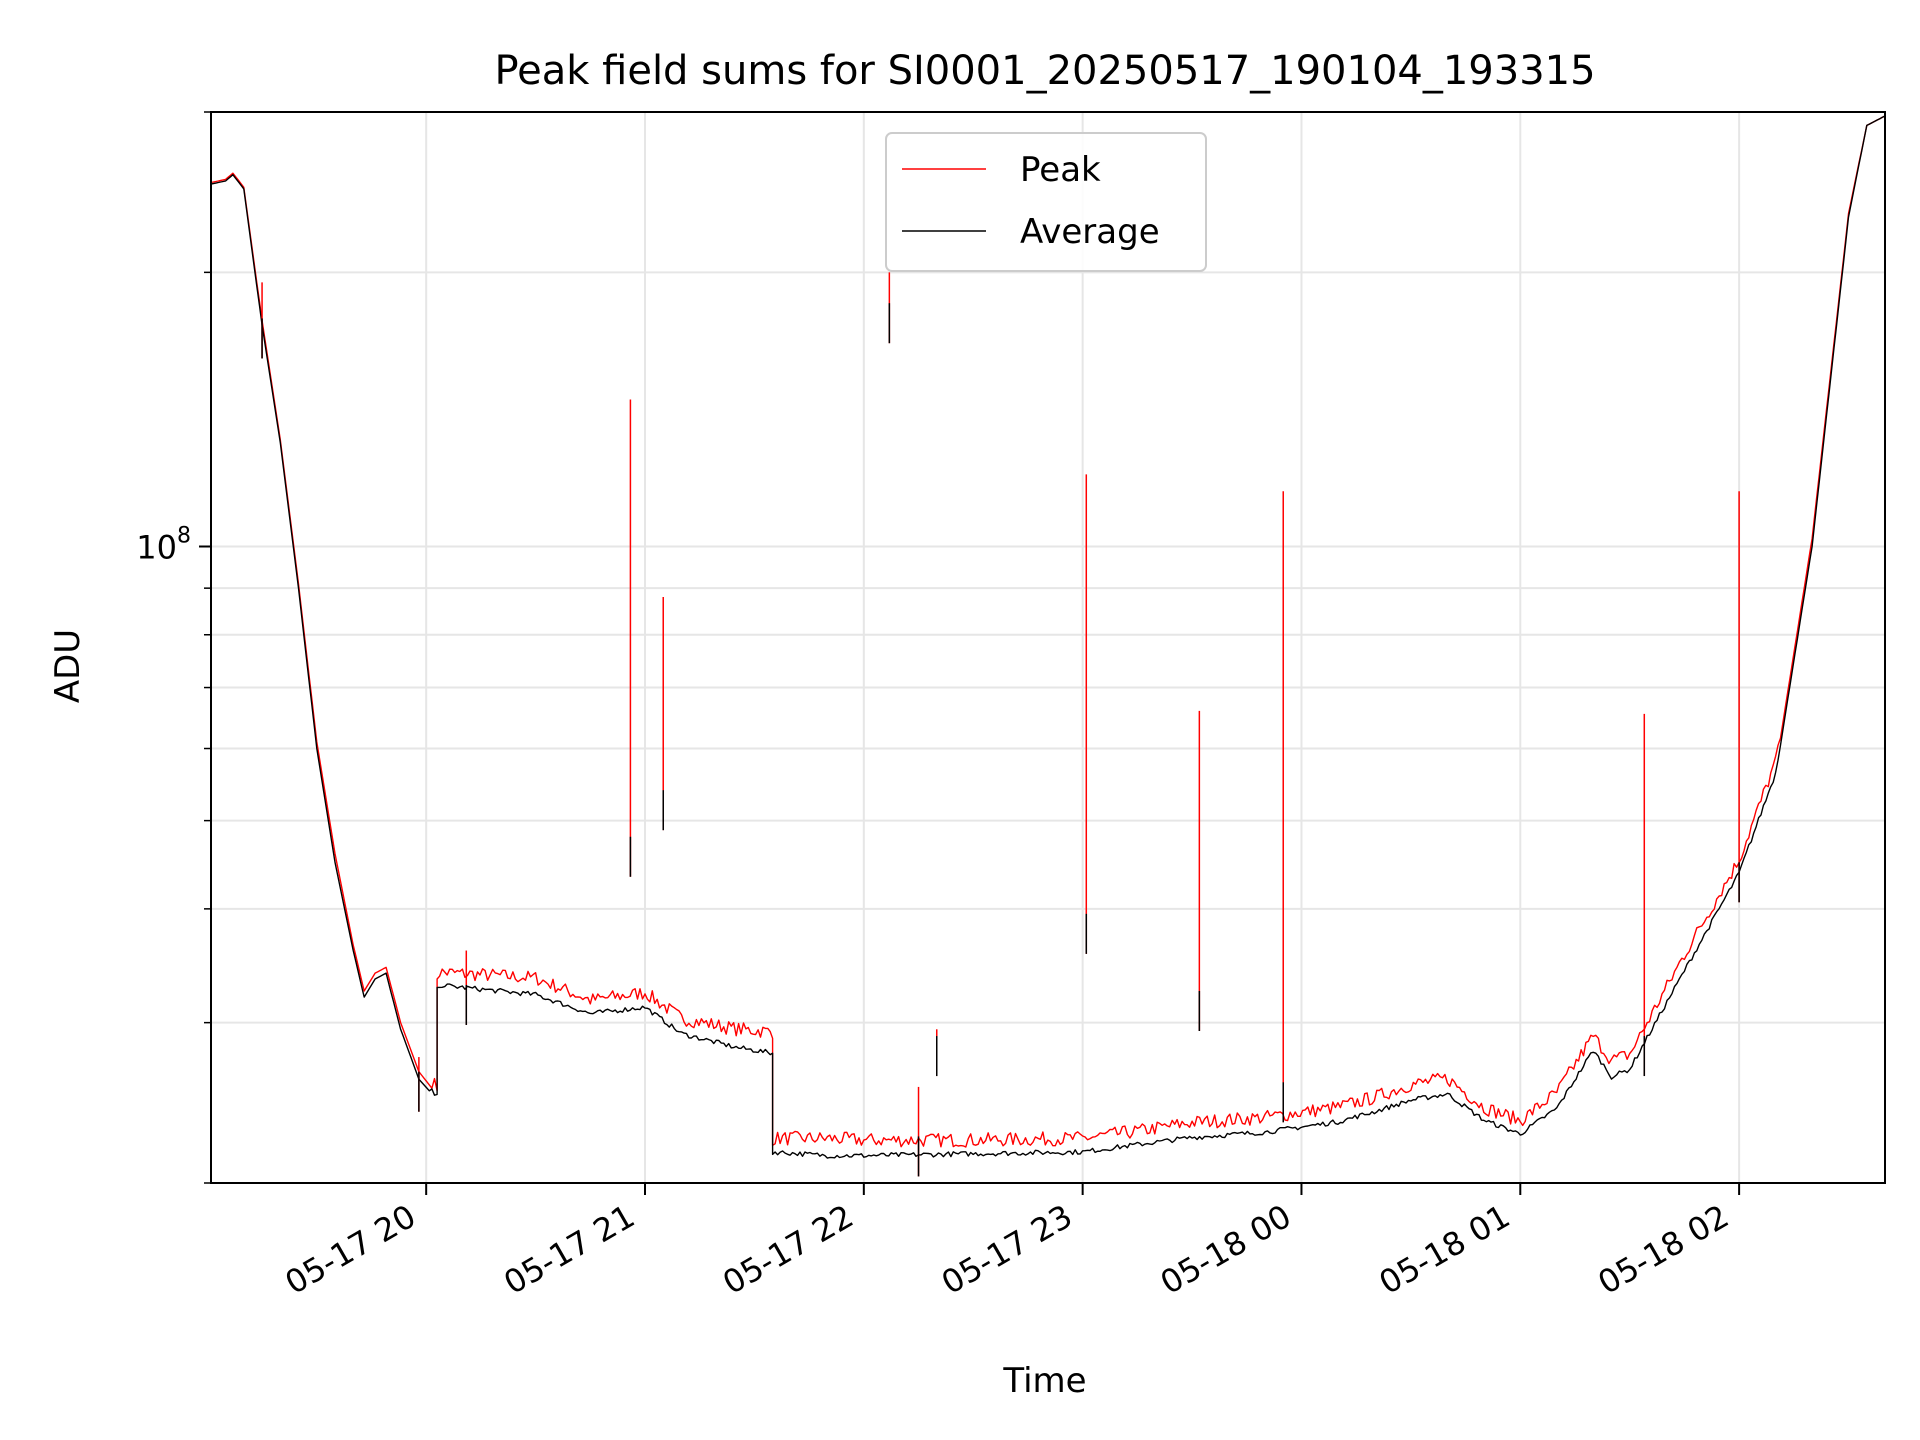 The height and width of the screenshot is (1440, 1920). Describe the element at coordinates (1090, 232) in the screenshot. I see `legend-average-label: Average` at that location.